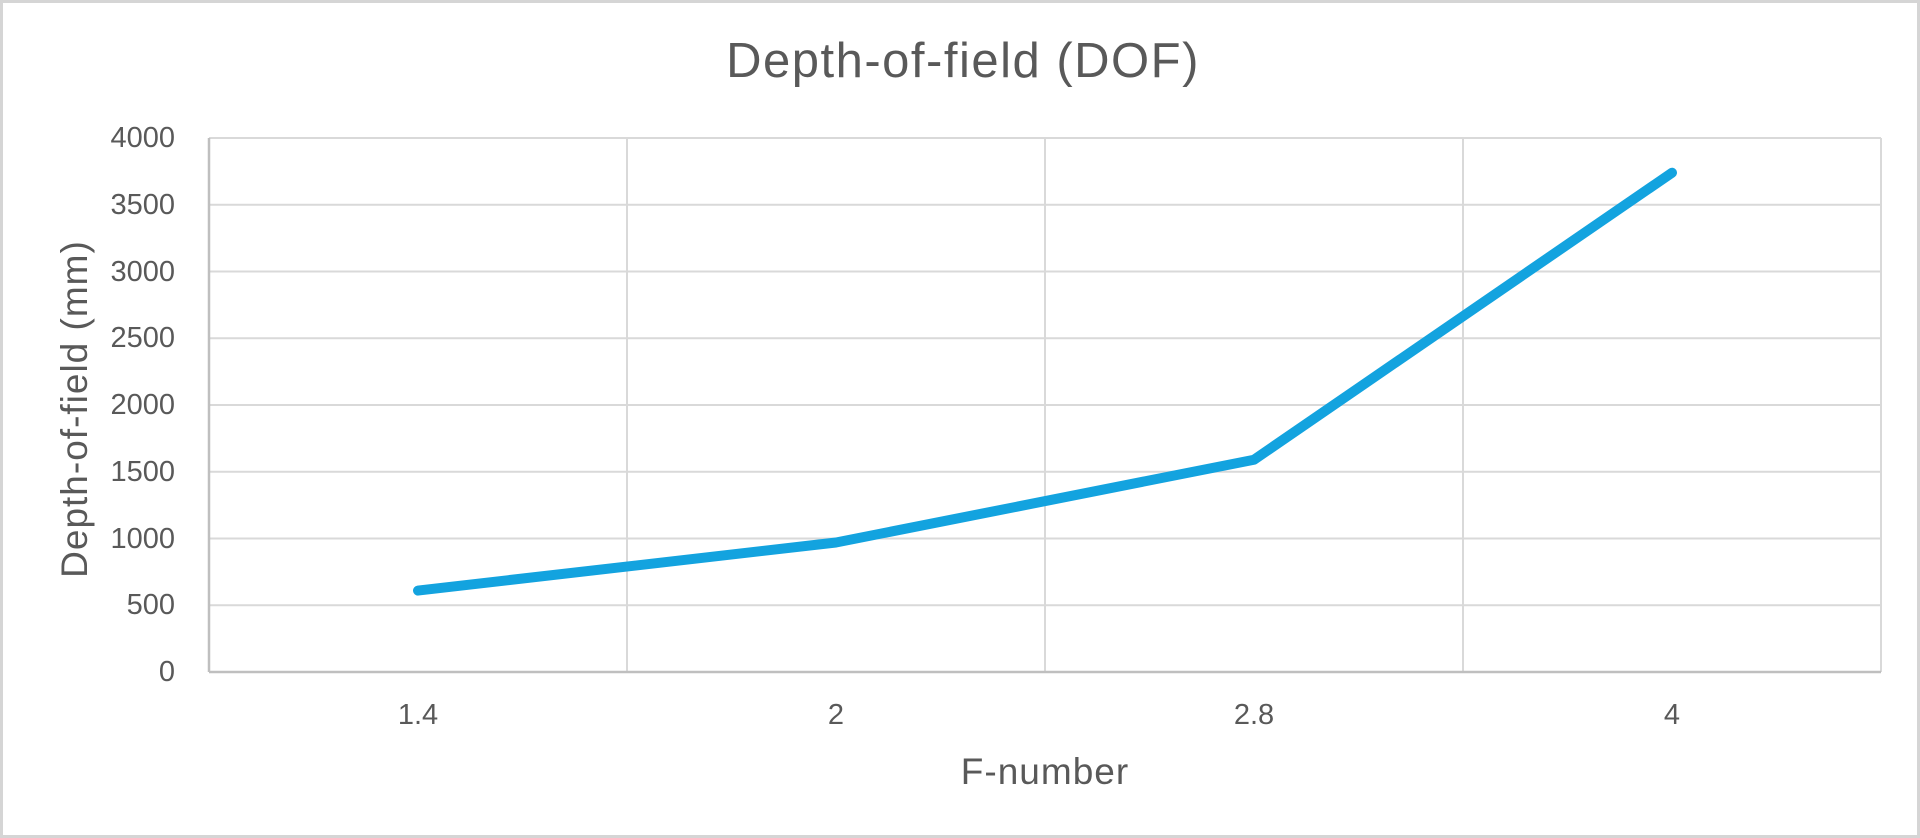  What do you see at coordinates (1254, 715) in the screenshot?
I see `x-tick-label: 2.8` at bounding box center [1254, 715].